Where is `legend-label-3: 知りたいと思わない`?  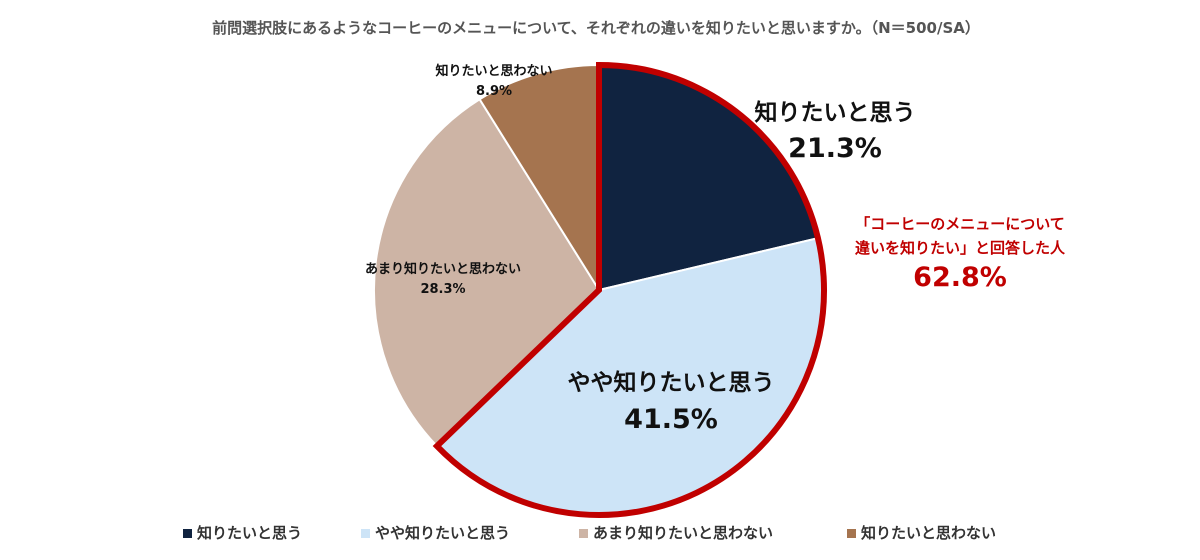
legend-label-3: 知りたいと思わない is located at coordinates (928, 533).